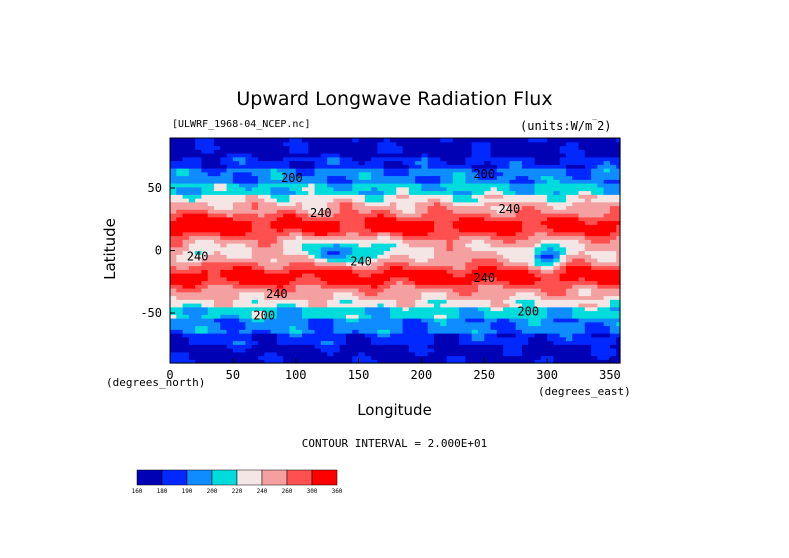  What do you see at coordinates (233, 375) in the screenshot?
I see `x-tick-label: 50` at bounding box center [233, 375].